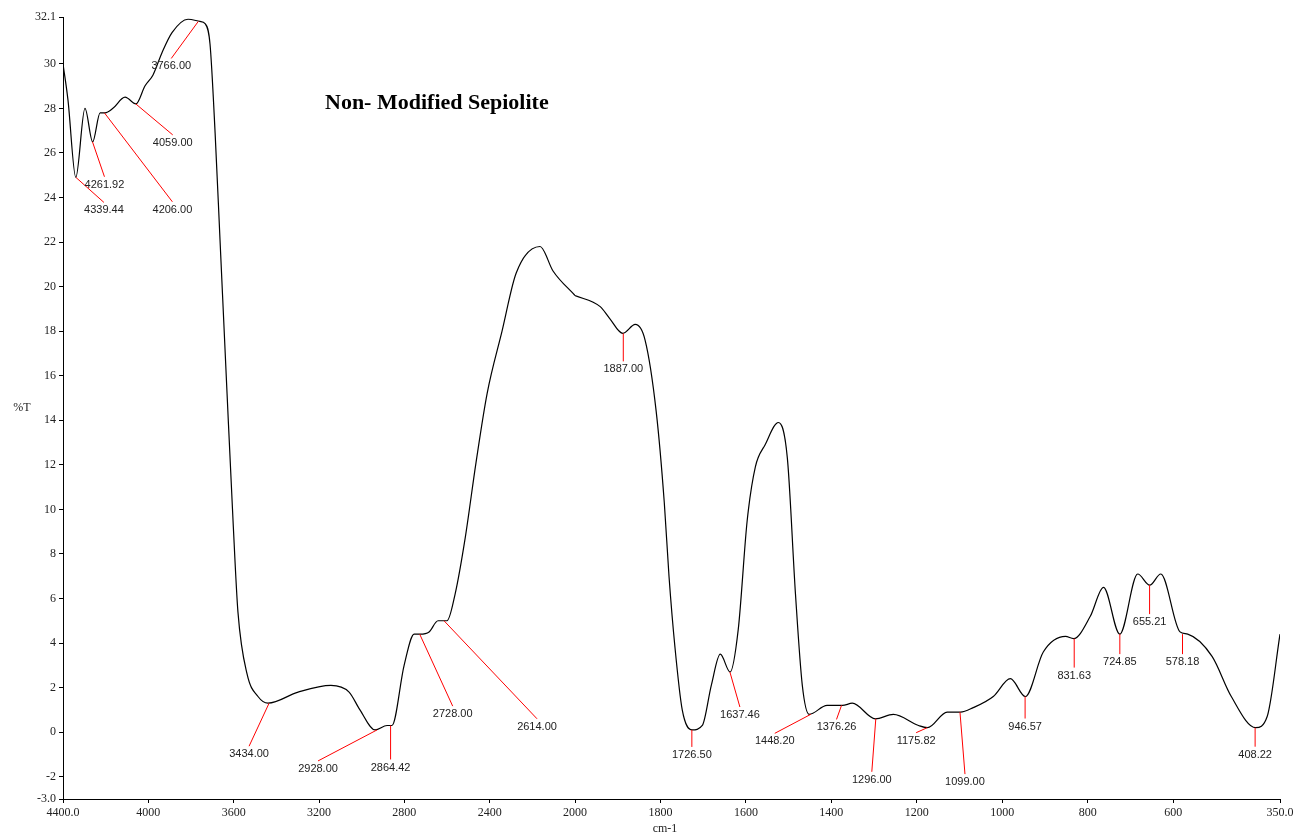 This screenshot has width=1314, height=839. I want to click on annotation: 1175.82, so click(916, 739).